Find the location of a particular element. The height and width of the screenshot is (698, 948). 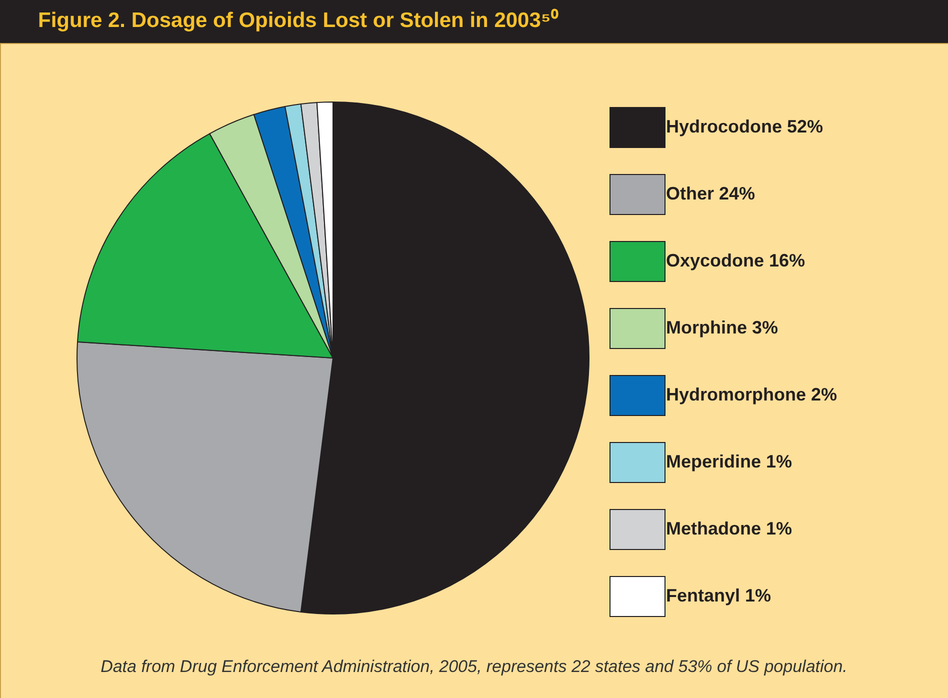

legend-label: Hydromorphone 2% is located at coordinates (752, 394).